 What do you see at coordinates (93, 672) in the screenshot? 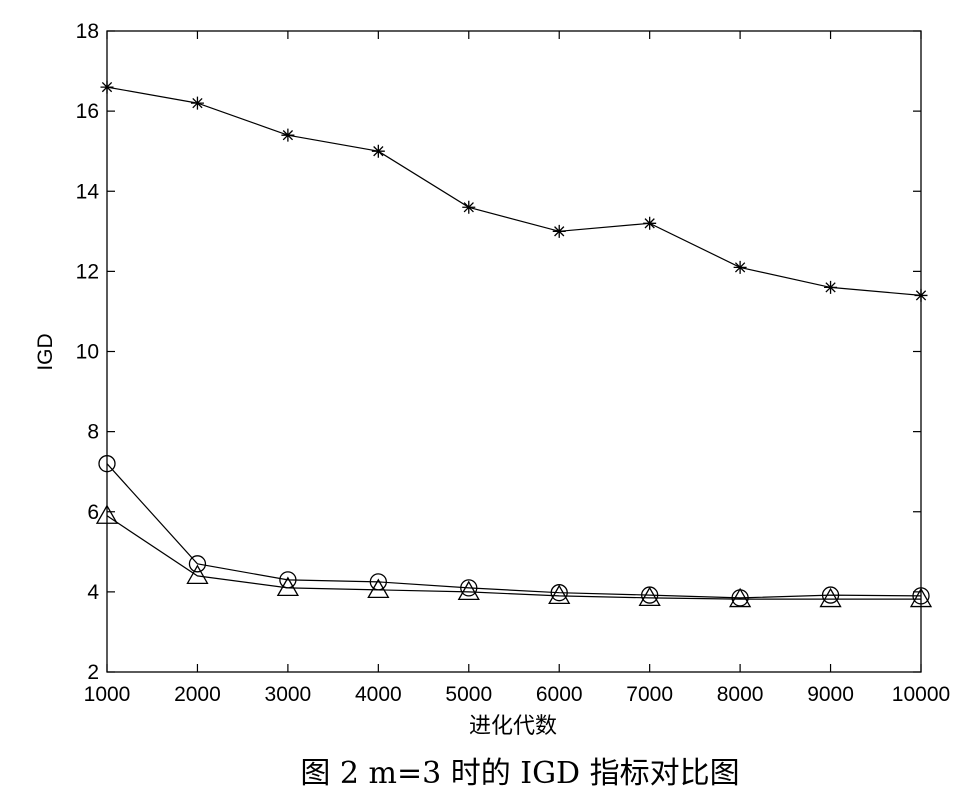
I see `y-tick-label: 2` at bounding box center [93, 672].